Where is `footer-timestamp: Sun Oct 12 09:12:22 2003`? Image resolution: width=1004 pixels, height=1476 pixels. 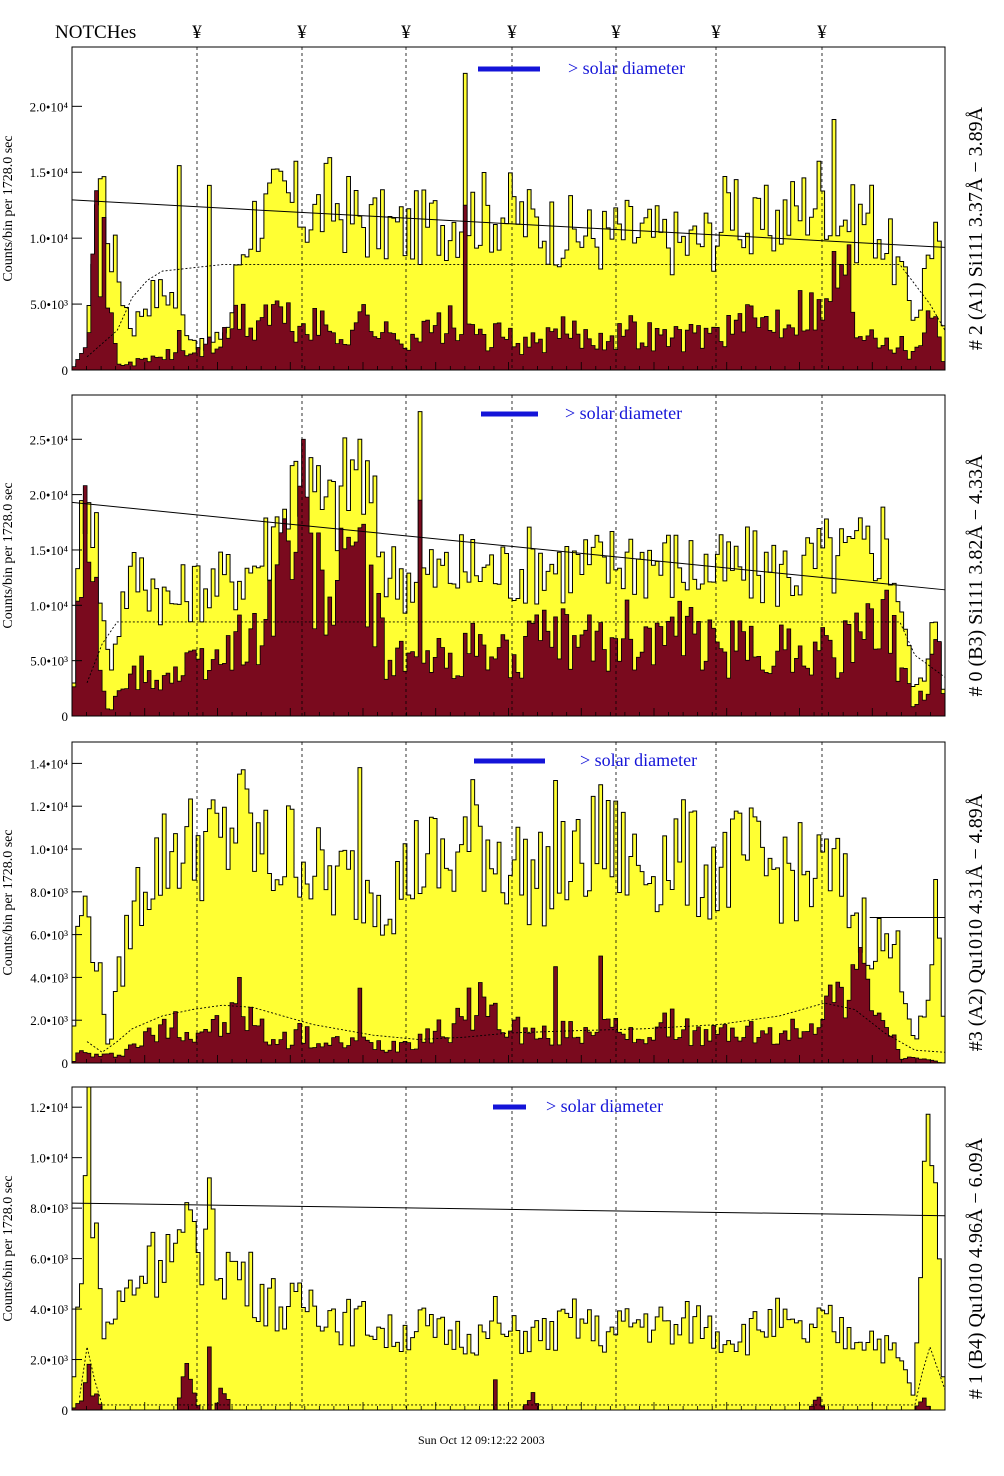
footer-timestamp: Sun Oct 12 09:12:22 2003 is located at coordinates (481, 1440).